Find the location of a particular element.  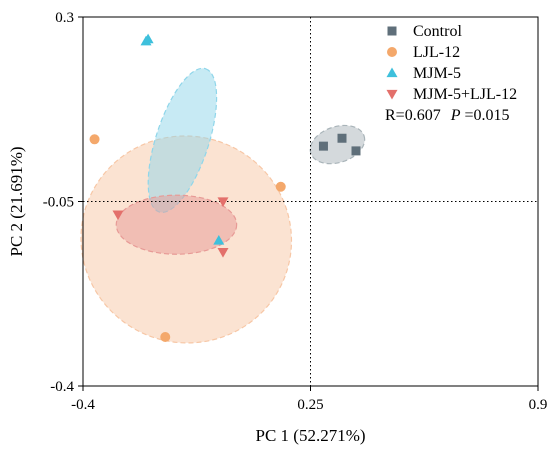

r-value: R=0.607 is located at coordinates (413, 115).